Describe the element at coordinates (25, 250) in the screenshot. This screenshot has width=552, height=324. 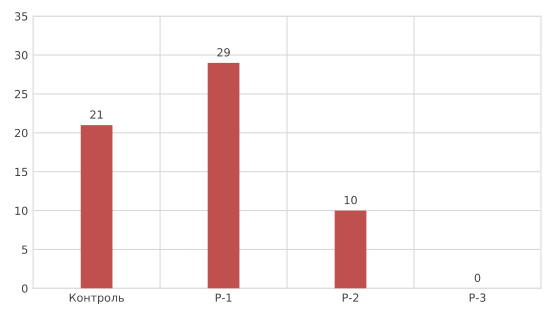
I see `y-tick-label: 5` at that location.